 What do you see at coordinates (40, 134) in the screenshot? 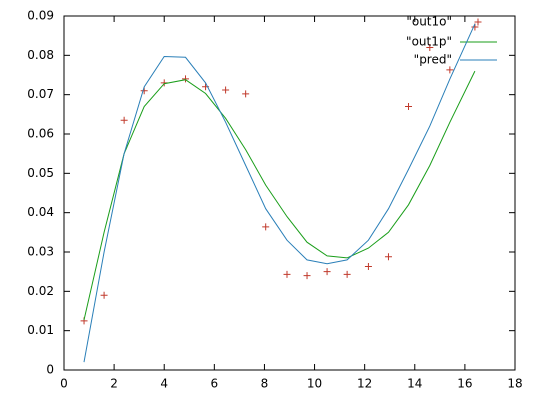
I see `y-tick-label: 0.06` at bounding box center [40, 134].